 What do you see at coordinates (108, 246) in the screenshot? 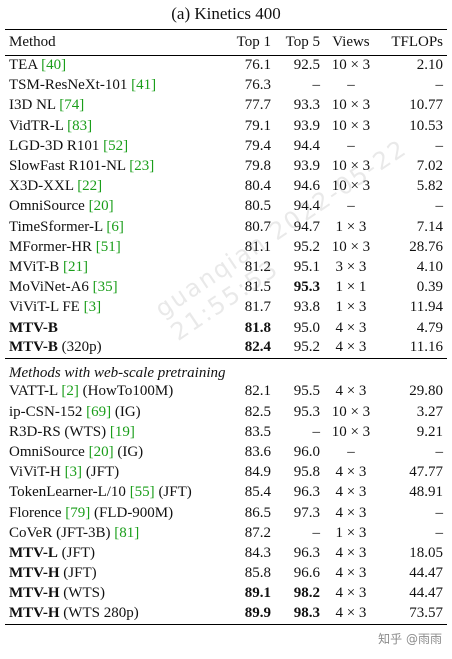
I see `citation-link: [51]` at bounding box center [108, 246].